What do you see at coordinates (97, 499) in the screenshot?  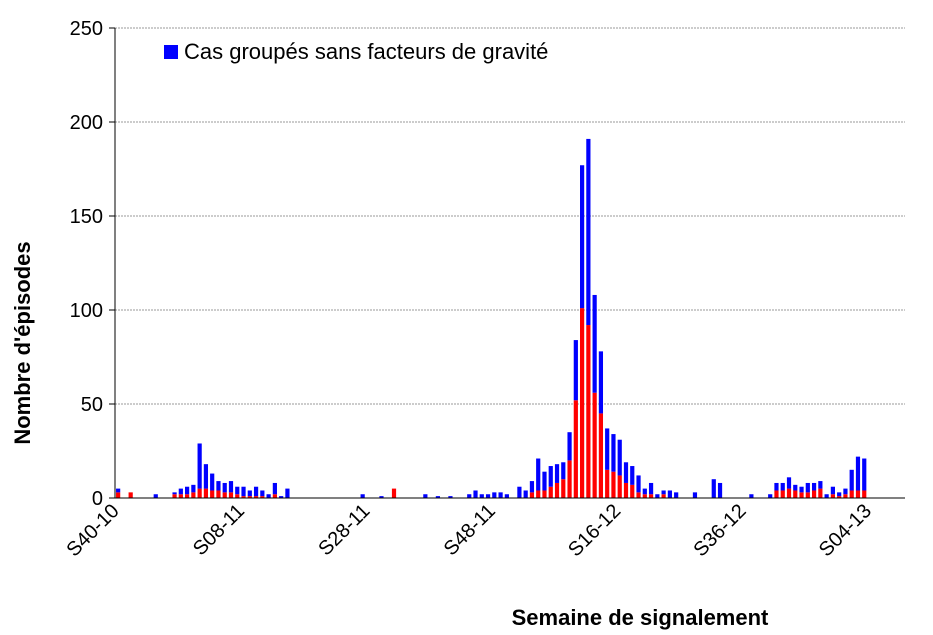 I see `y-tick-label: 0` at bounding box center [97, 499].